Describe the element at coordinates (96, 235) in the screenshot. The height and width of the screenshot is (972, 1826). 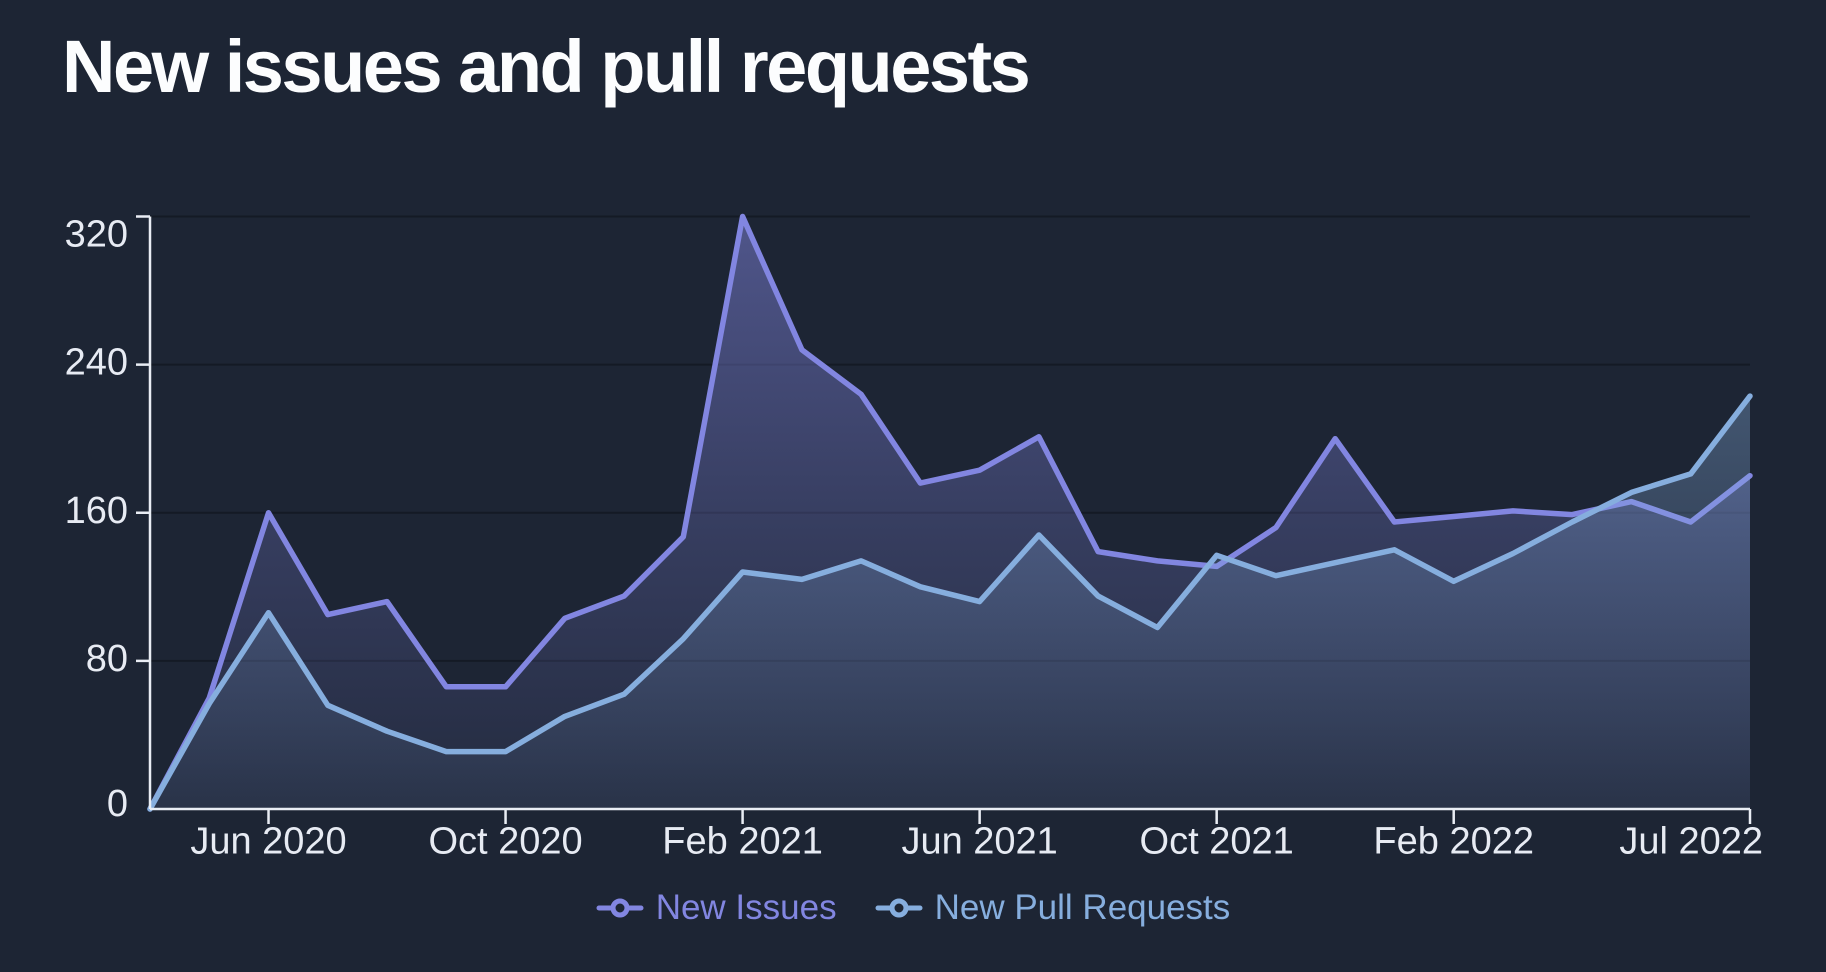
I see `y-axis-tick-label: 320` at that location.